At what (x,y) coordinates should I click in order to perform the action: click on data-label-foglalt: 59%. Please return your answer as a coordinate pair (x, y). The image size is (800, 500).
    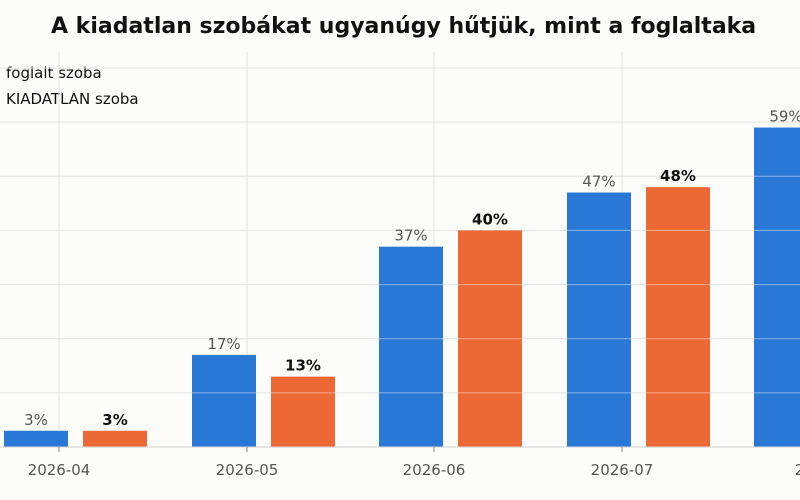
    Looking at the image, I should click on (784, 117).